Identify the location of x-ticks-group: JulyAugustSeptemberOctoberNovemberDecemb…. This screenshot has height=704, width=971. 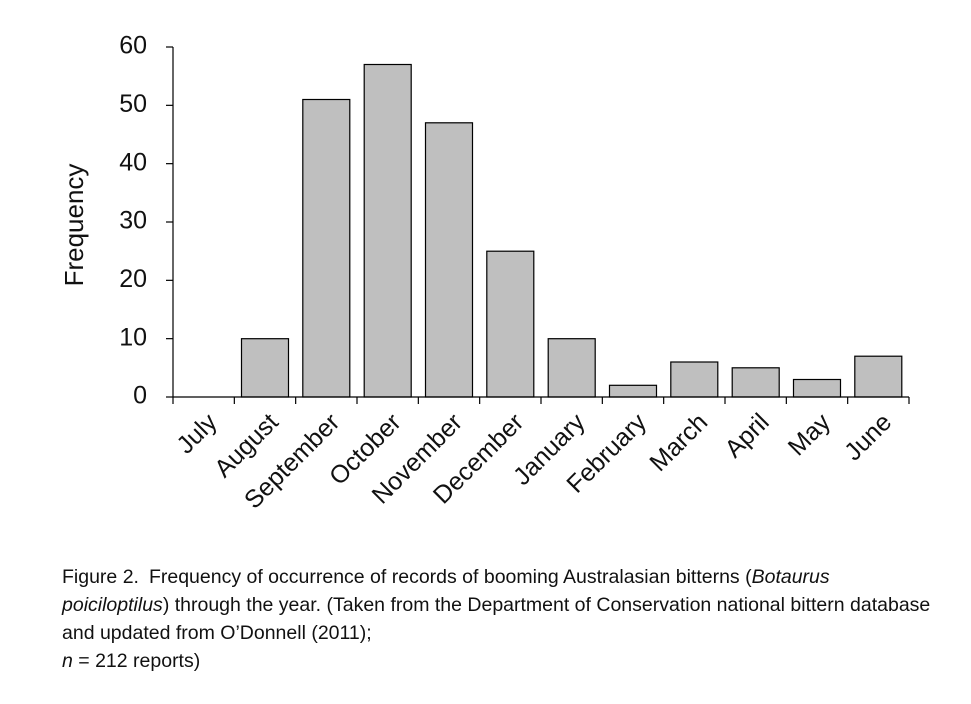
(540, 455).